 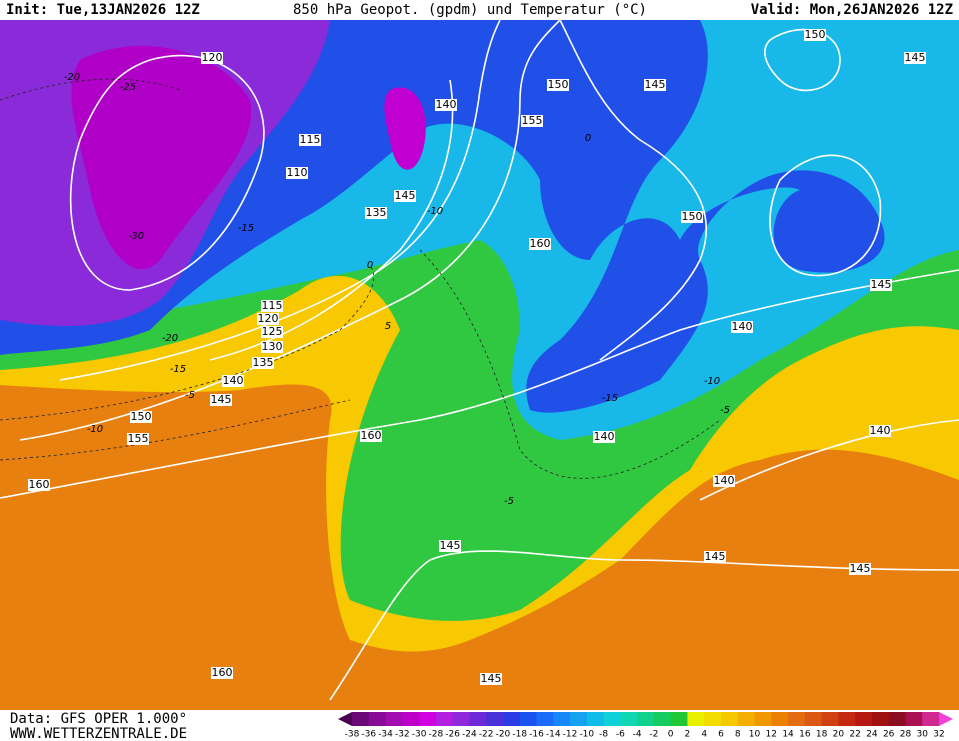 What do you see at coordinates (704, 735) in the screenshot?
I see `colorbar-label: 4` at bounding box center [704, 735].